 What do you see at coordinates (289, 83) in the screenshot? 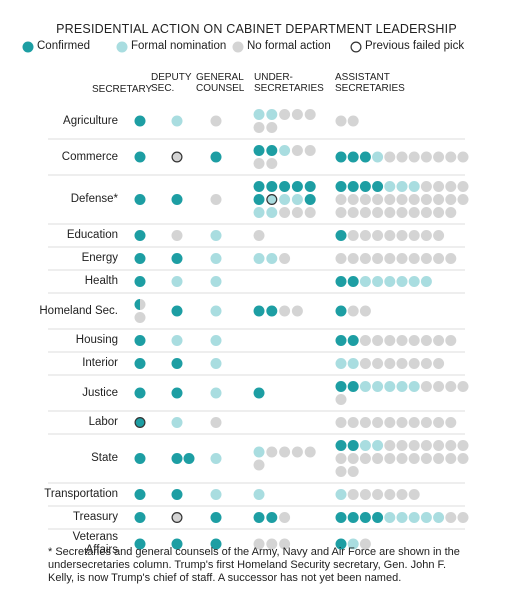
I see `column-header: UNDER-SECRETARIES` at bounding box center [289, 83].